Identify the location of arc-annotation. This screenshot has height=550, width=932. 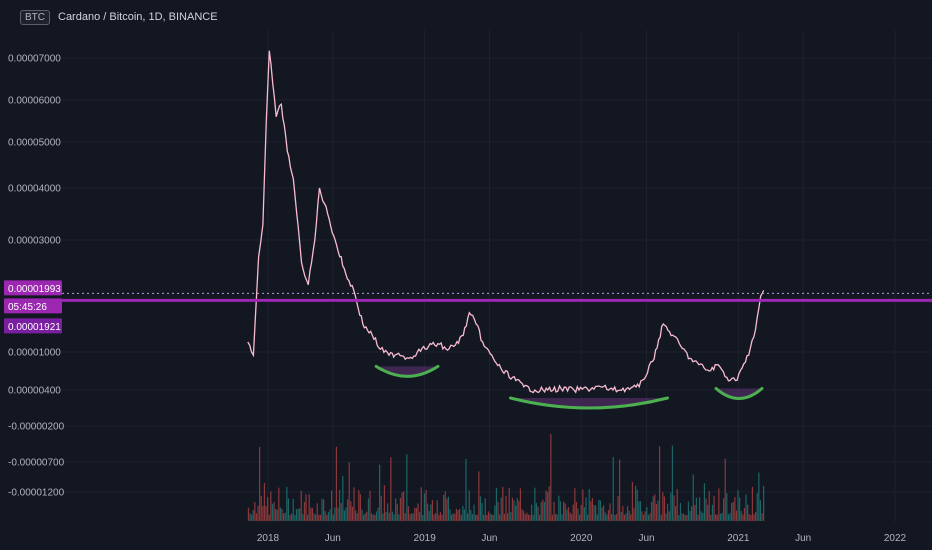
(407, 371).